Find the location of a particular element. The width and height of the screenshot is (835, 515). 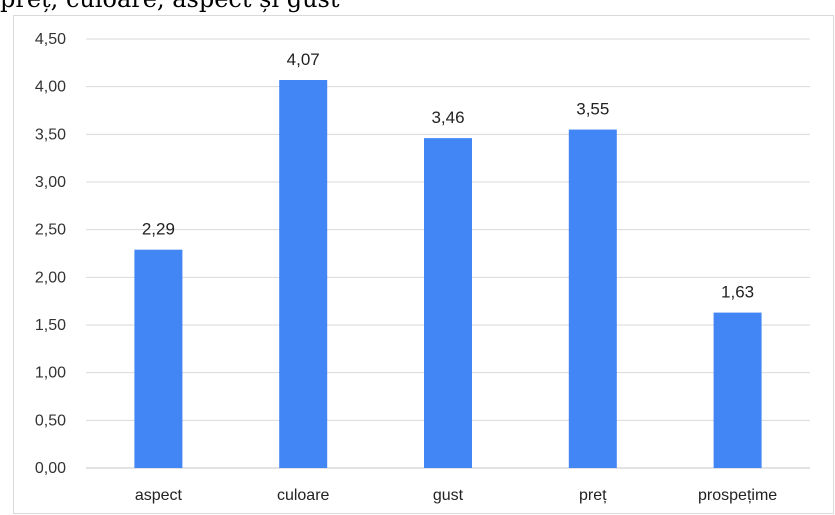

data-label: 4,07 is located at coordinates (303, 59).